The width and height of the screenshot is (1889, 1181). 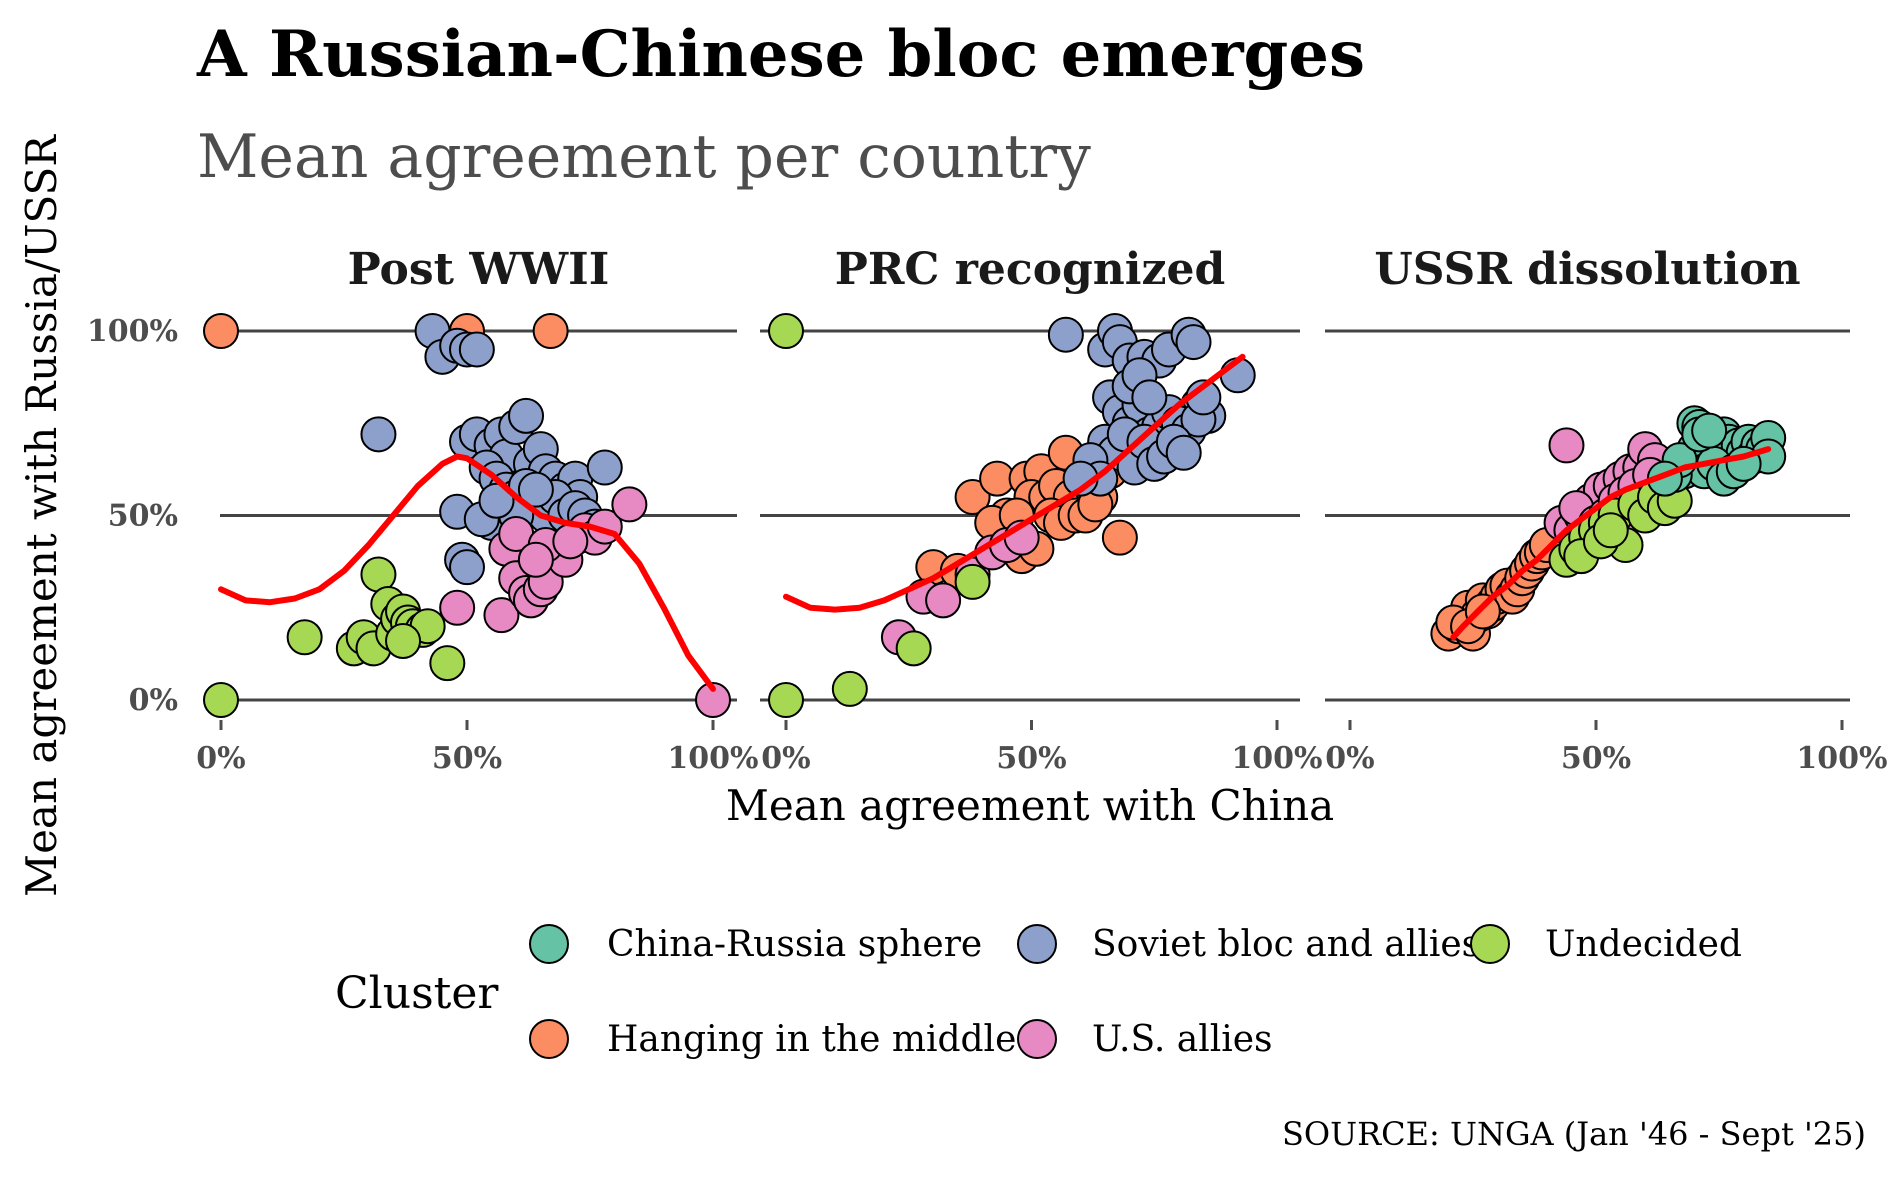 I want to click on panel-title: Post WWII, so click(x=479, y=269).